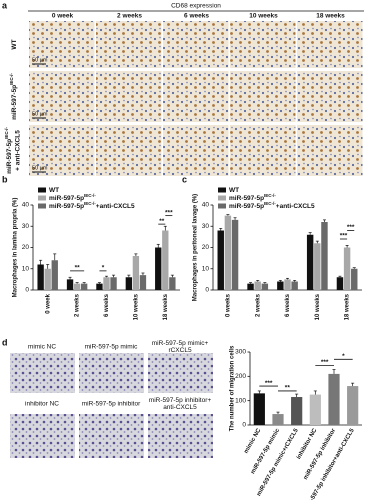  Describe the element at coordinates (196, 247) in the screenshot. I see `y-axis-label: Macrophages in peritoneal lavage (%)` at that location.